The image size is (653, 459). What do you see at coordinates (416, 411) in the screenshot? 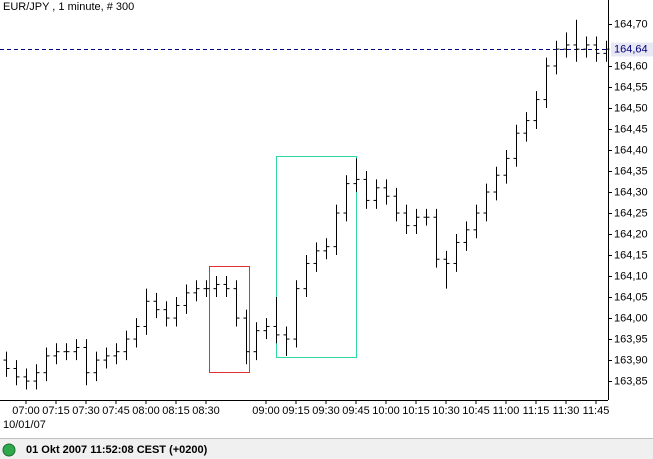
I see `x-tick-label: 10:15` at bounding box center [416, 411].